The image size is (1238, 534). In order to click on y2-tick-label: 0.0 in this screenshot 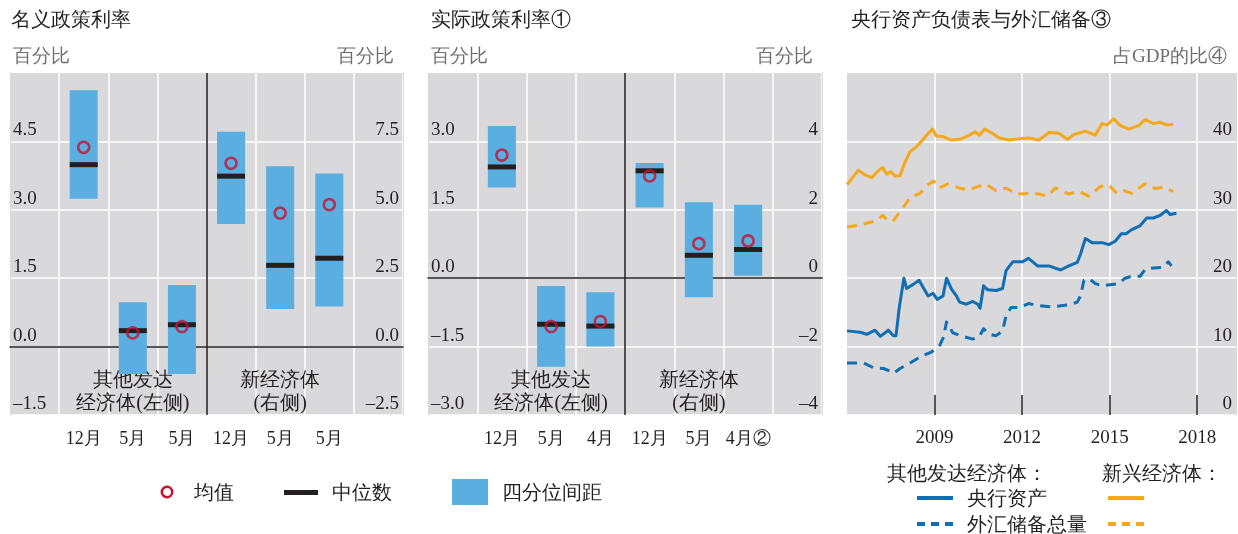, I will do `click(387, 334)`.